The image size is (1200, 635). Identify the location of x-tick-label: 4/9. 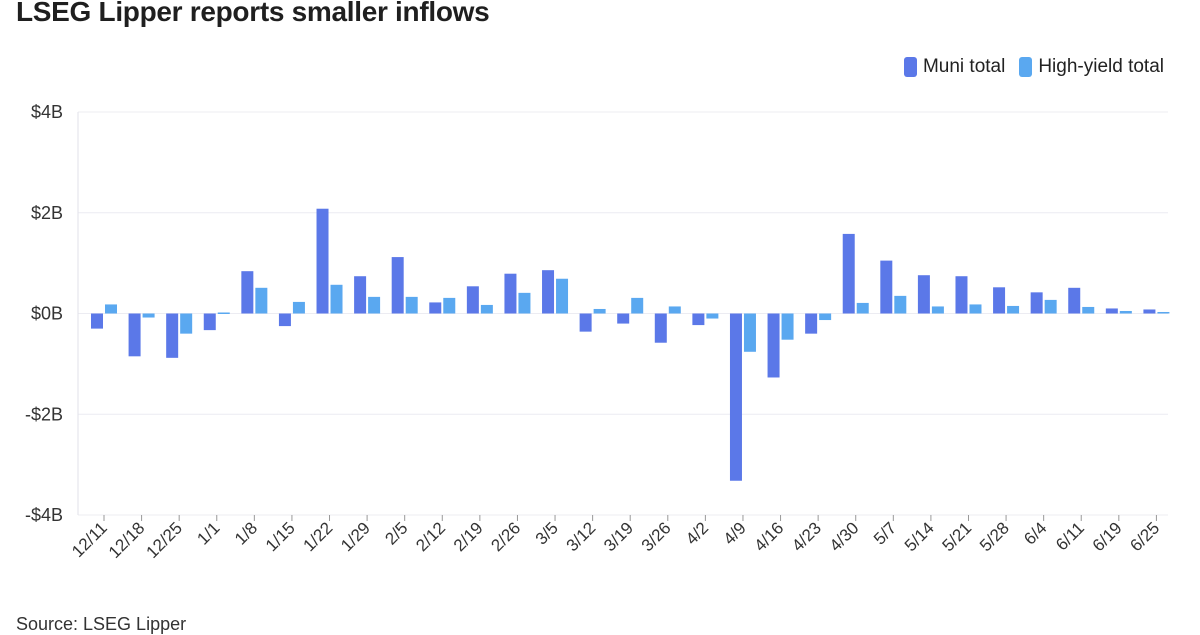
(735, 533).